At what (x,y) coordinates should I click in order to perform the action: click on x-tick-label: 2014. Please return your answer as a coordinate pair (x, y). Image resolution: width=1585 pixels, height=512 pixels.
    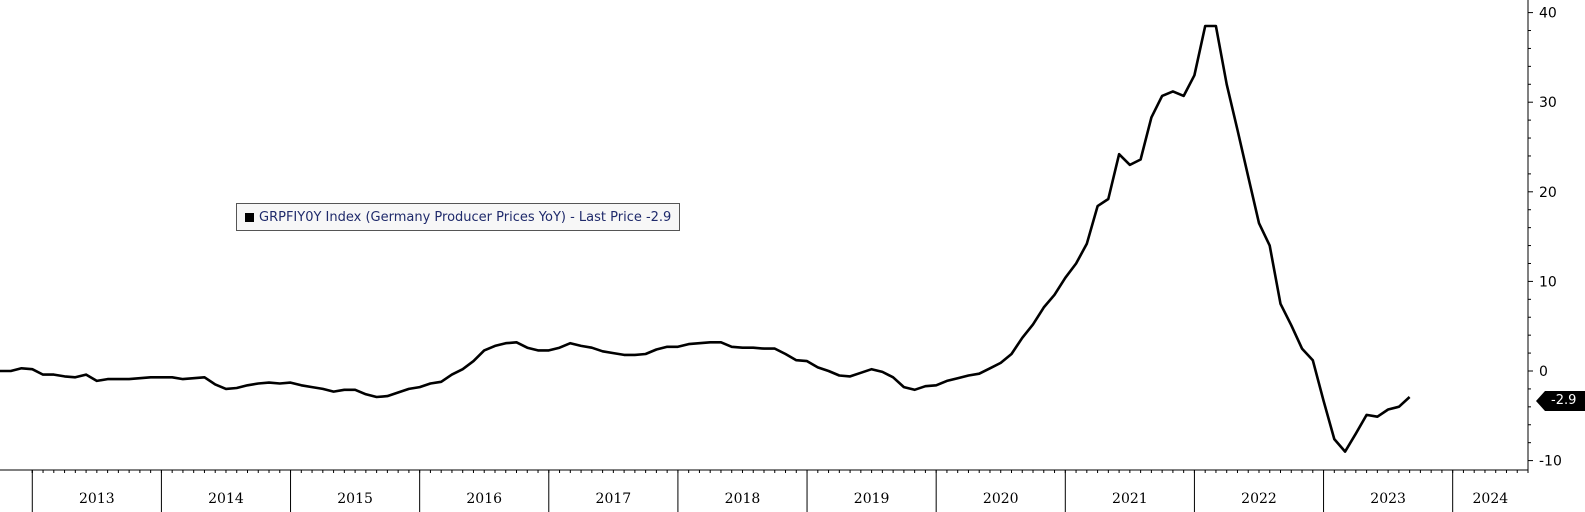
    Looking at the image, I should click on (226, 499).